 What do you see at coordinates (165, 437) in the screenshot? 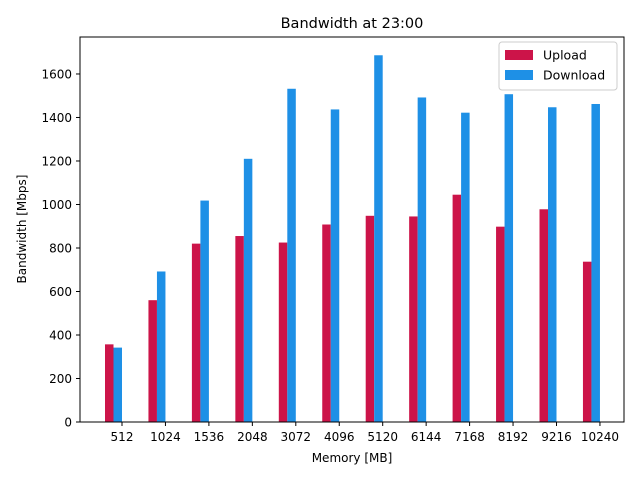
I see `x-tick-label-1024: 1024` at bounding box center [165, 437].